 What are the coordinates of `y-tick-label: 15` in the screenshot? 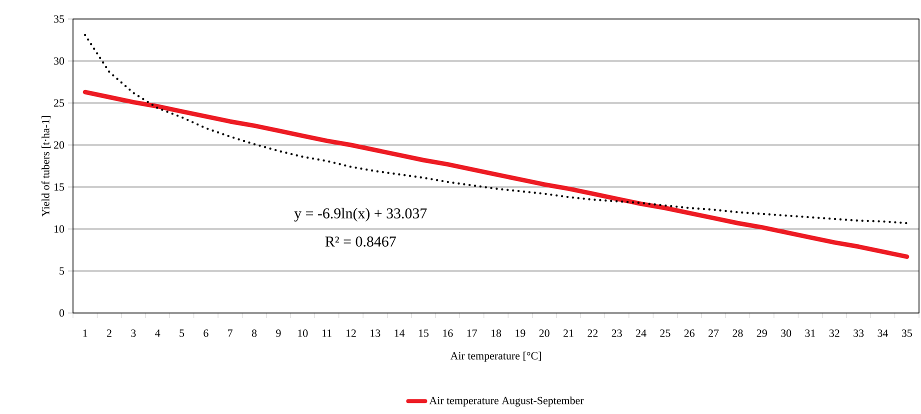 It's located at (59, 187).